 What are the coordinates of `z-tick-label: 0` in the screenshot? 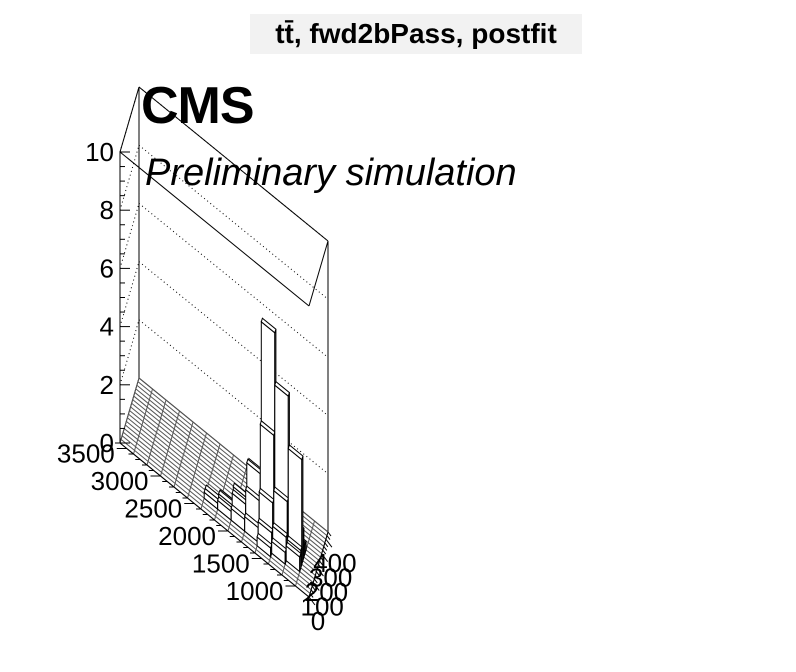 It's located at (107, 443).